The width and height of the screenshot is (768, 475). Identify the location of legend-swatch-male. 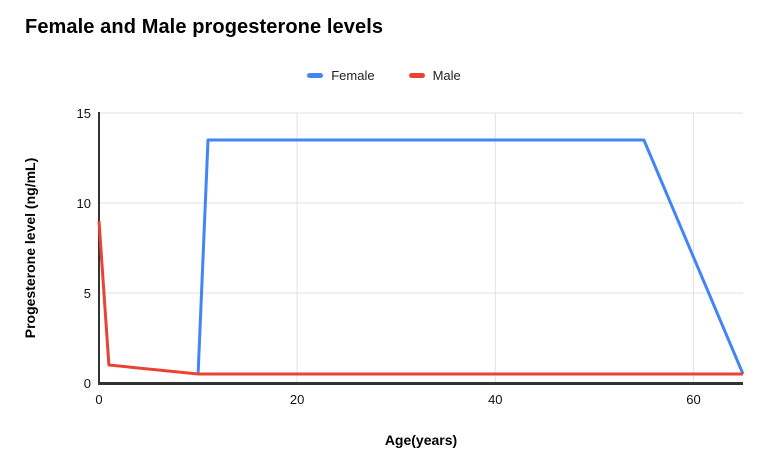
(416, 75).